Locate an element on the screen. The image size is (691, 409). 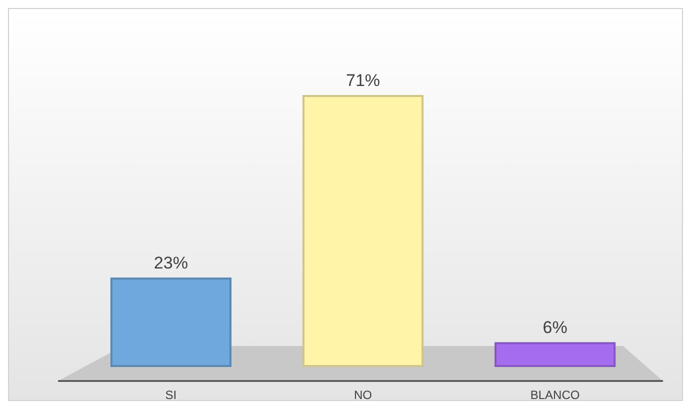
data-label: 6% is located at coordinates (555, 328).